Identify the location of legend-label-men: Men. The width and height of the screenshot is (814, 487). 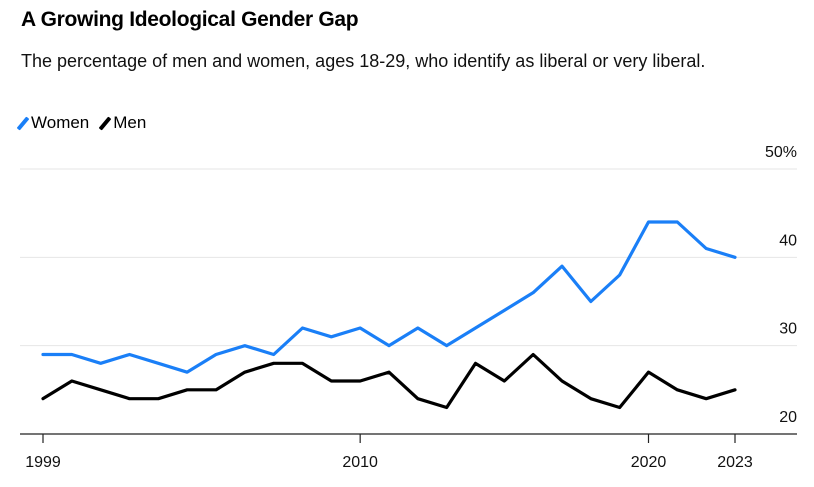
(130, 122).